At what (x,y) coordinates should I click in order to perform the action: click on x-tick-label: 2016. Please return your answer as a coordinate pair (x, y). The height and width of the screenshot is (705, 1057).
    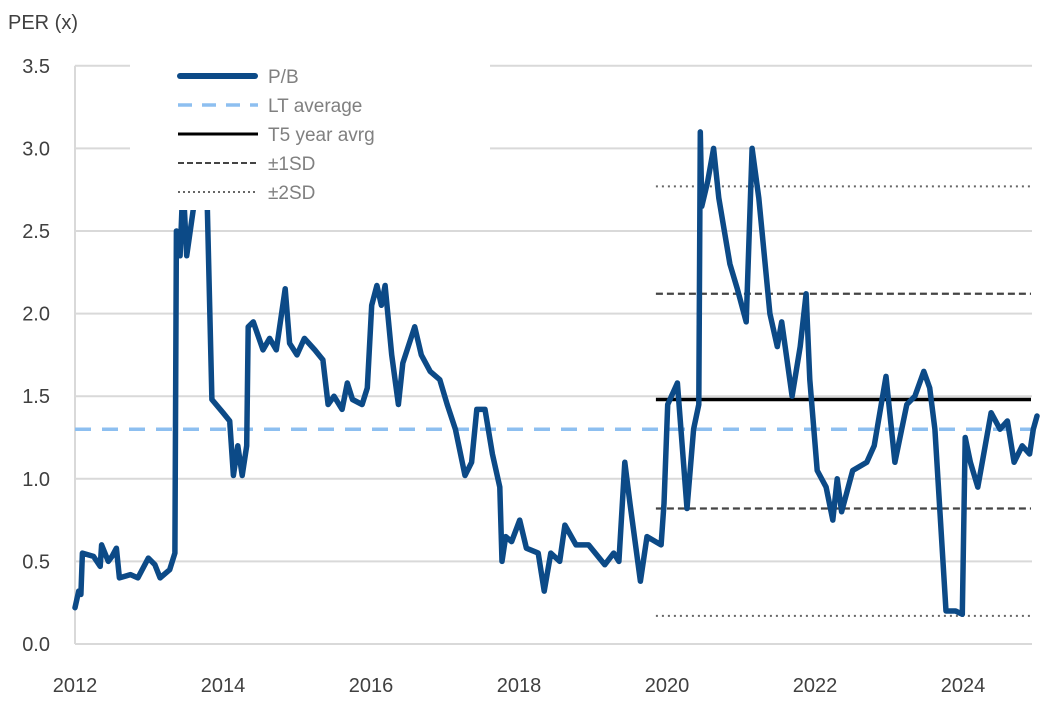
    Looking at the image, I should click on (371, 686).